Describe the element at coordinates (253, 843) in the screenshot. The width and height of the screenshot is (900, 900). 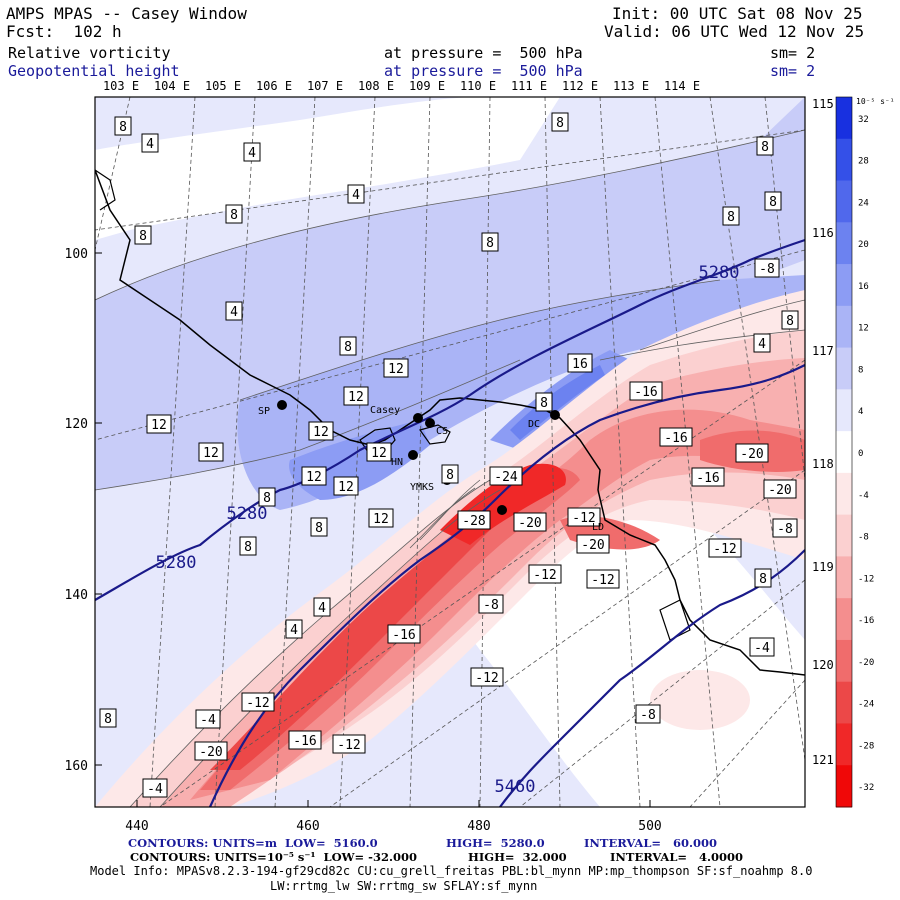
I see `height-contour-info: CONTOURS: UNITS=m LOW= 5160.0` at that location.